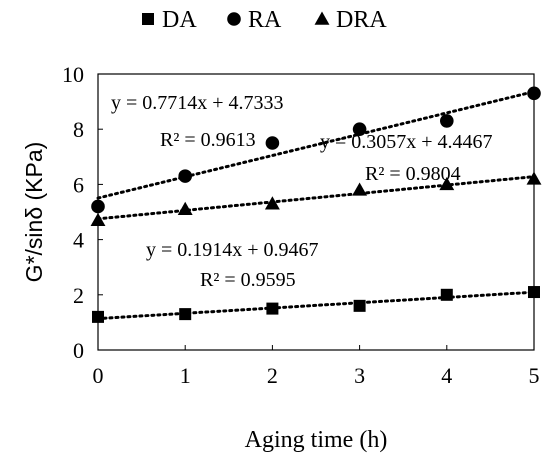  What do you see at coordinates (82, 212) in the screenshot?
I see `y-axis: 0 2 4 6 8 10` at bounding box center [82, 212].